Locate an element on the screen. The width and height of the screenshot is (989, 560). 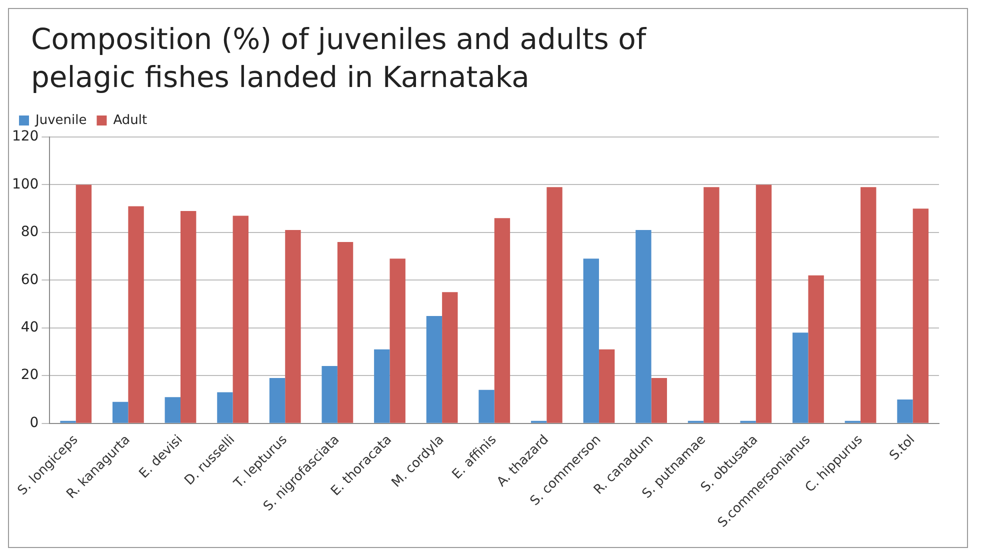
y-tick-label: 80 is located at coordinates (29, 232).